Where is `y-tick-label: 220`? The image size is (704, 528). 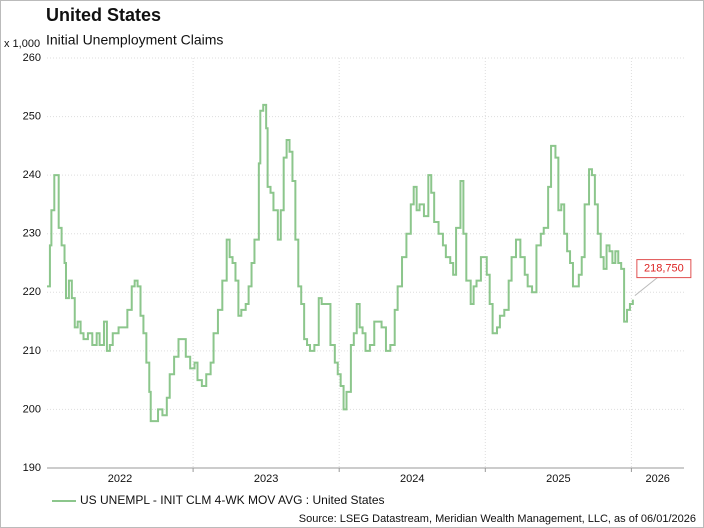 y-tick-label: 220 is located at coordinates (32, 292).